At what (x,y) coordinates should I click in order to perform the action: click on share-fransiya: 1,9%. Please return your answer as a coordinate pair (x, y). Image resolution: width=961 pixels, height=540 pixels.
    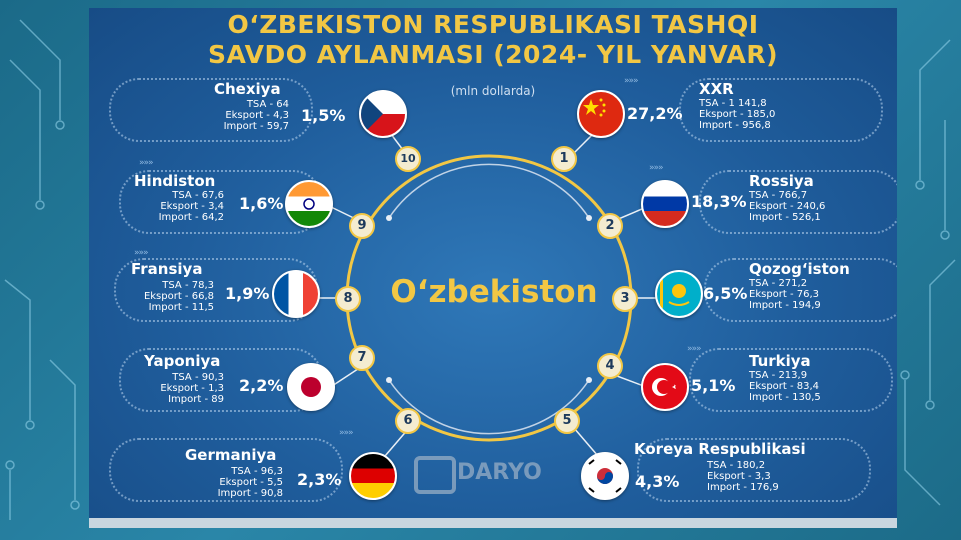
    Looking at the image, I should click on (247, 293).